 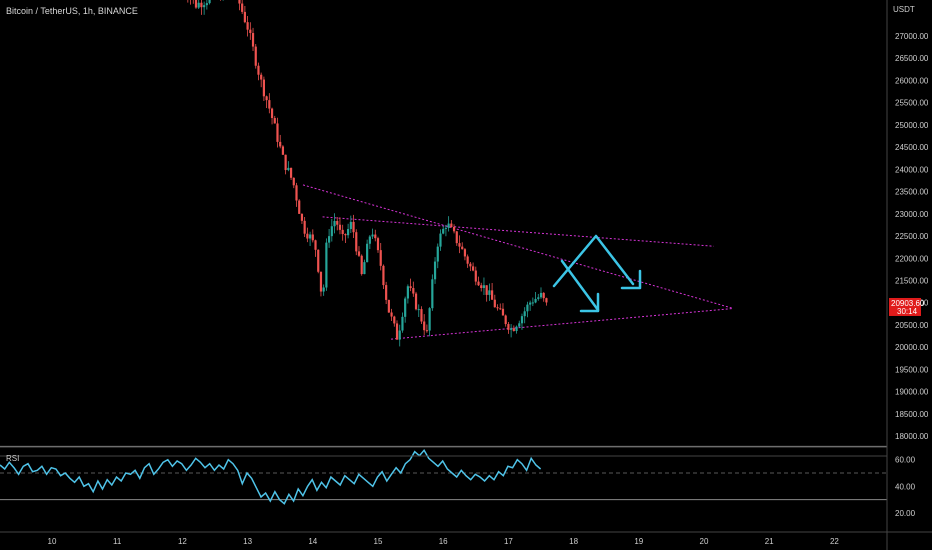 What do you see at coordinates (562, 323) in the screenshot?
I see `lower-trendline` at bounding box center [562, 323].